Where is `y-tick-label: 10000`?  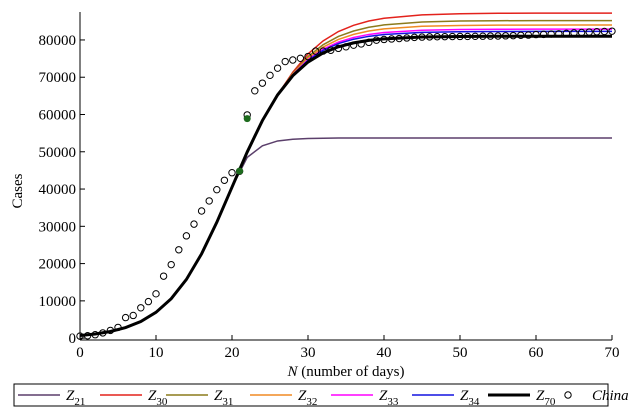
y-tick-label: 10000 is located at coordinates (58, 302).